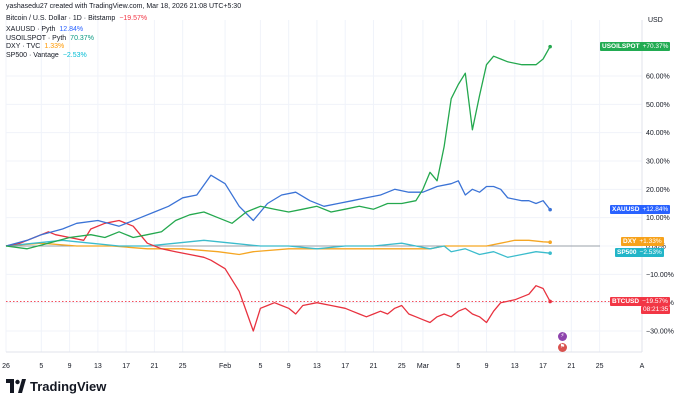  What do you see at coordinates (32, 55) in the screenshot?
I see `legend-spx-name: SP500 · Vantage` at bounding box center [32, 55].